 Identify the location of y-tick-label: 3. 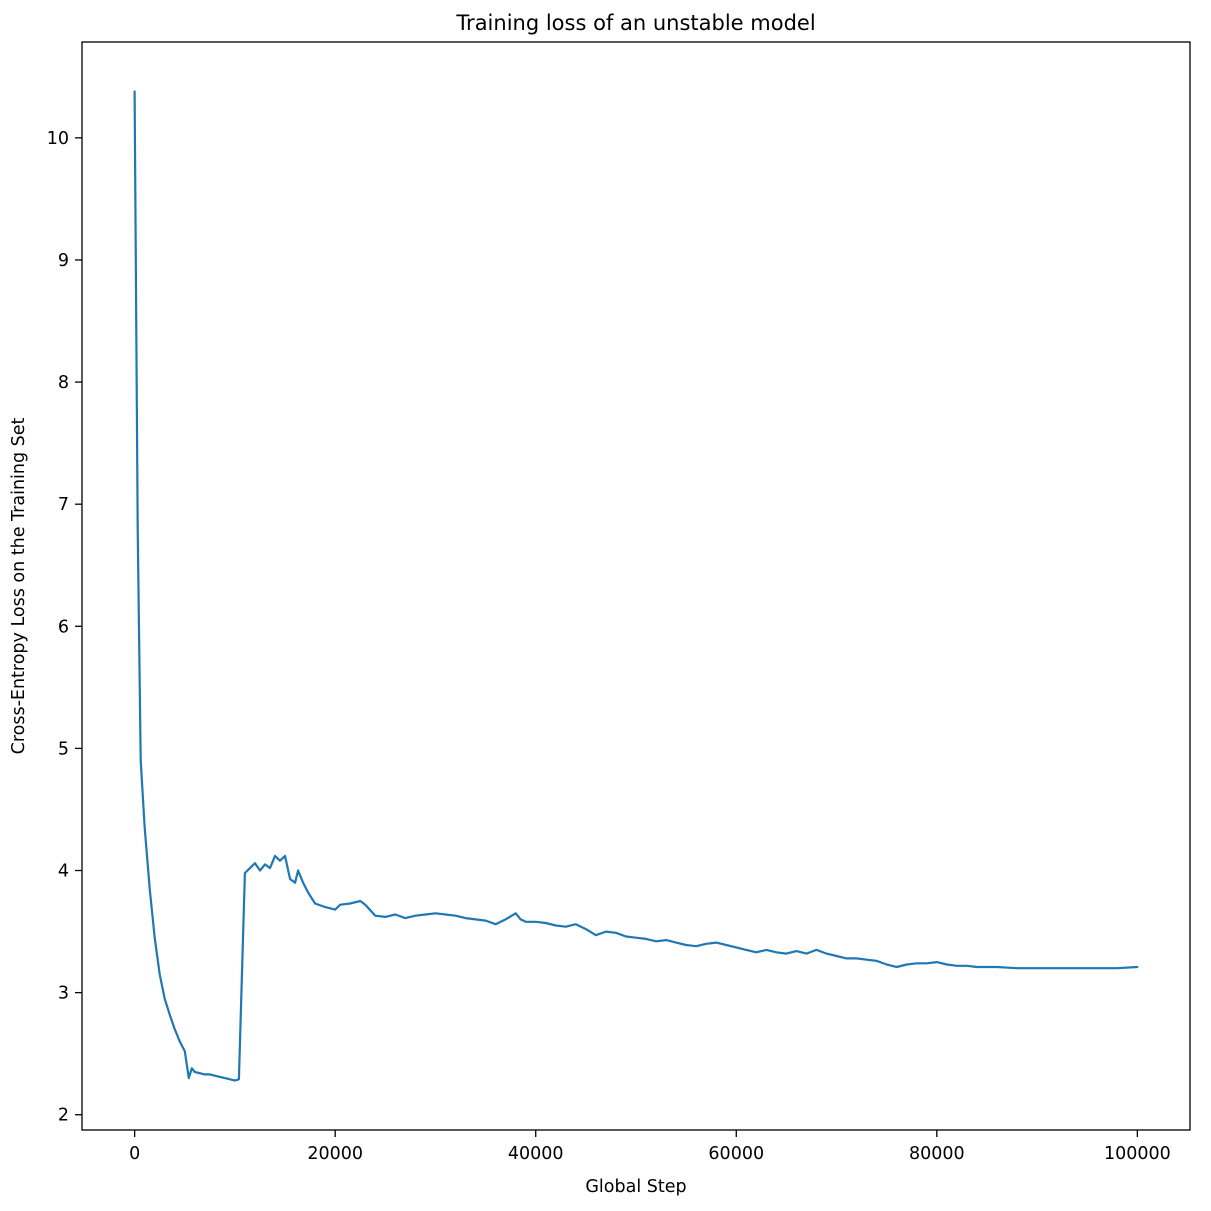
(63, 994).